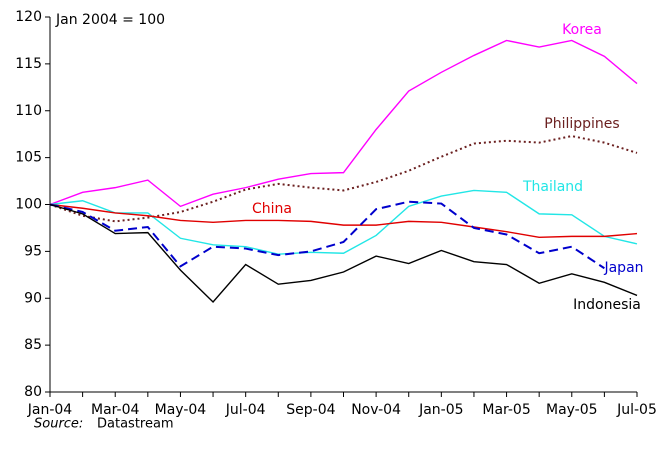 The width and height of the screenshot is (664, 457). Describe the element at coordinates (376, 410) in the screenshot. I see `x-tick-label: Nov-04` at that location.